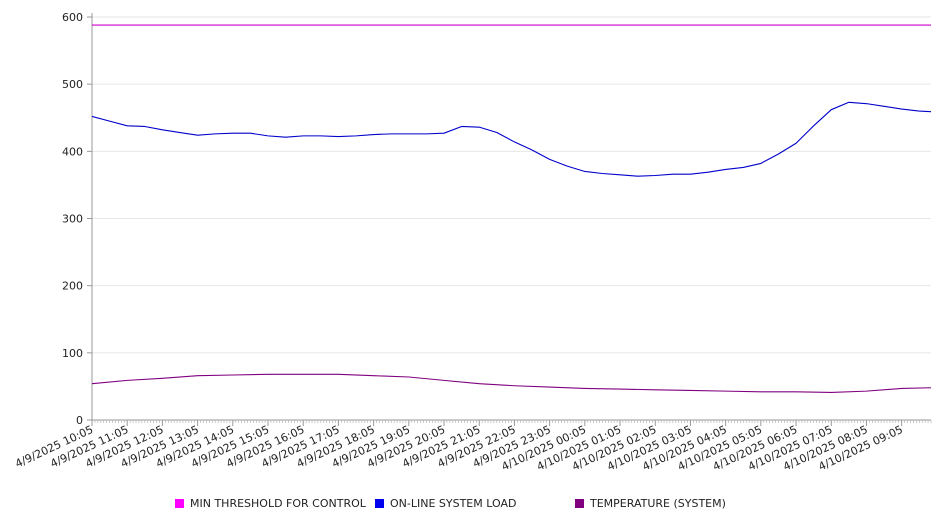 This screenshot has height=526, width=946. I want to click on y-tick-label-500: 500, so click(72, 84).